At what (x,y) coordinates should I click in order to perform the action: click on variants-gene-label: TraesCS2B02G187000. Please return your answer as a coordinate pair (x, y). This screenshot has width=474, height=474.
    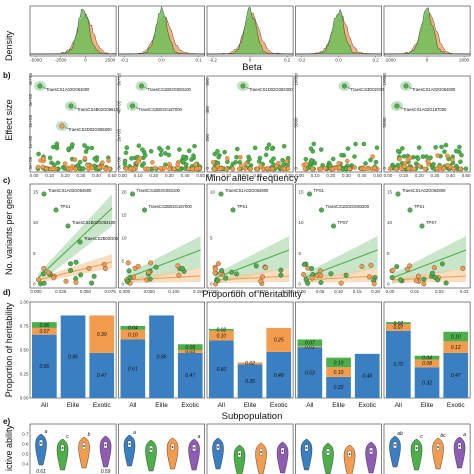
    Looking at the image, I should click on (171, 206).